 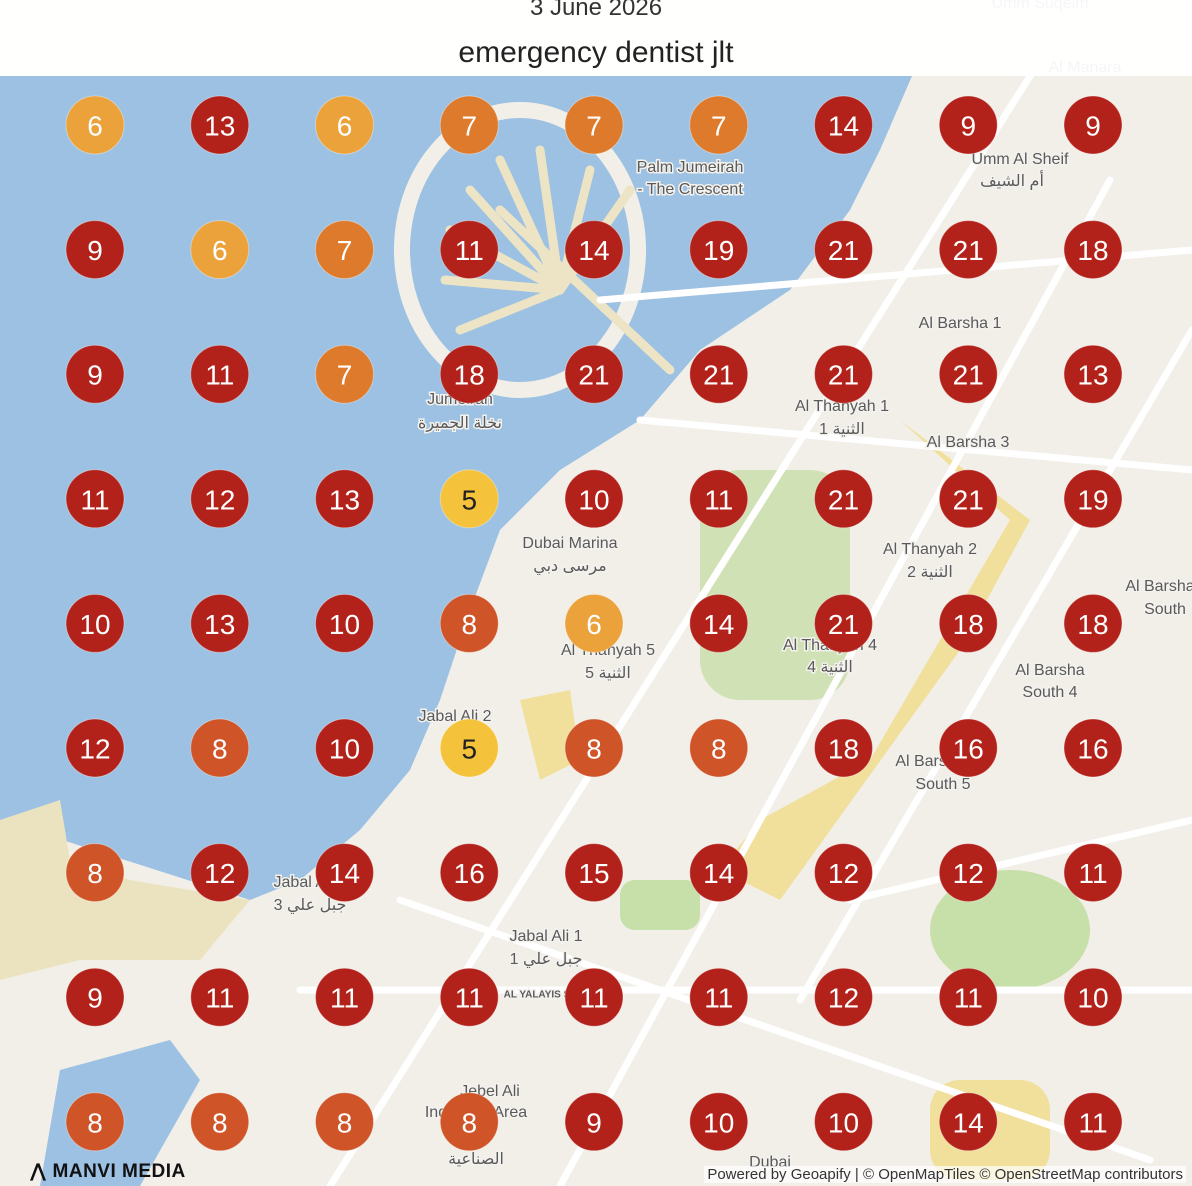 I want to click on map-label: الثنية 5, so click(x=608, y=673).